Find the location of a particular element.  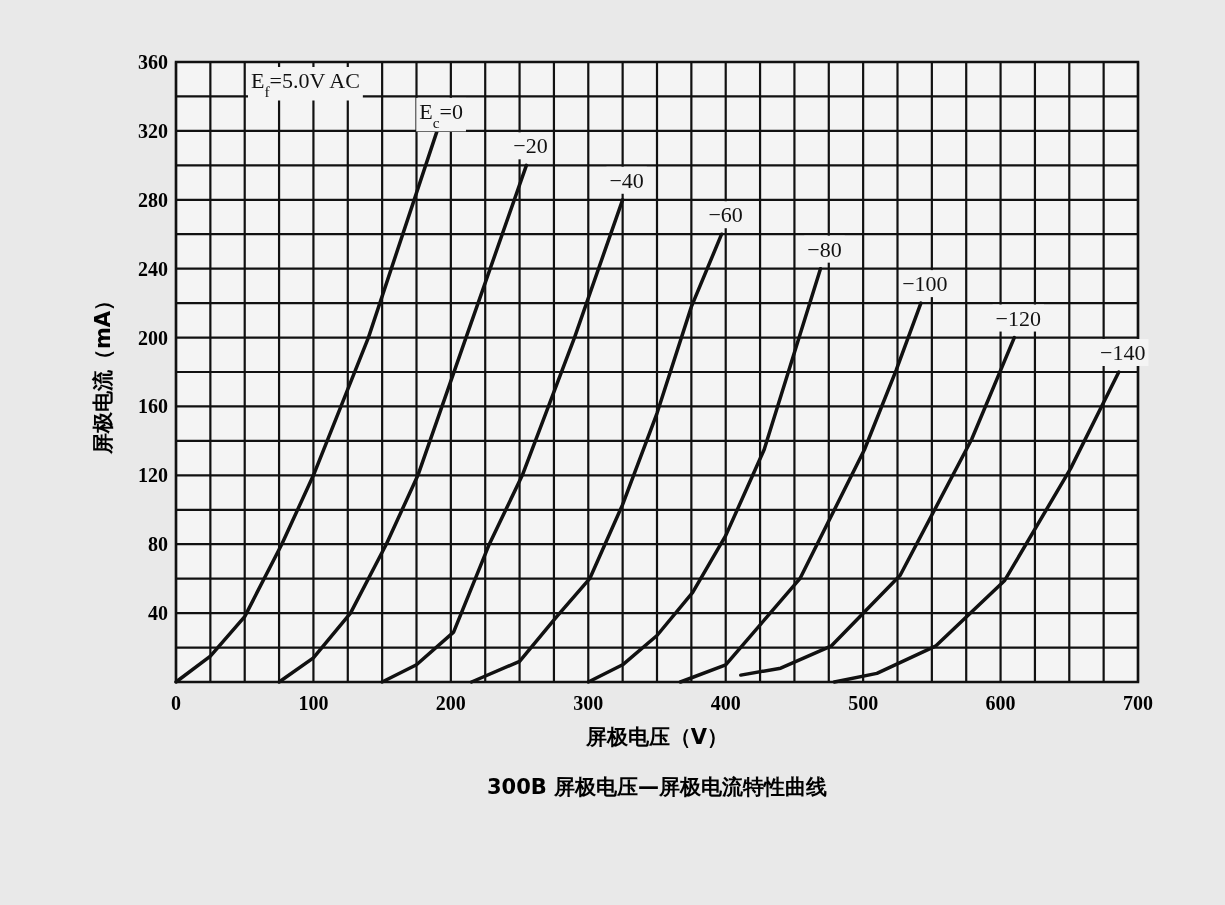

x-tick-label: 100 is located at coordinates (313, 703).